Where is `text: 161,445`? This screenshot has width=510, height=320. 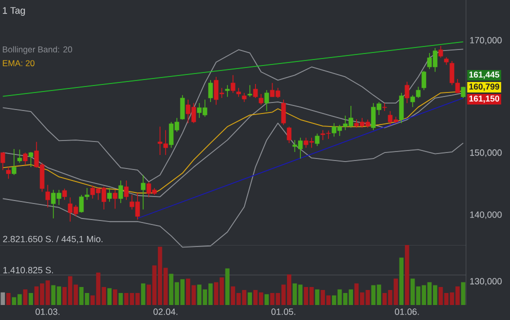
text: 161,445 is located at coordinates (484, 75).